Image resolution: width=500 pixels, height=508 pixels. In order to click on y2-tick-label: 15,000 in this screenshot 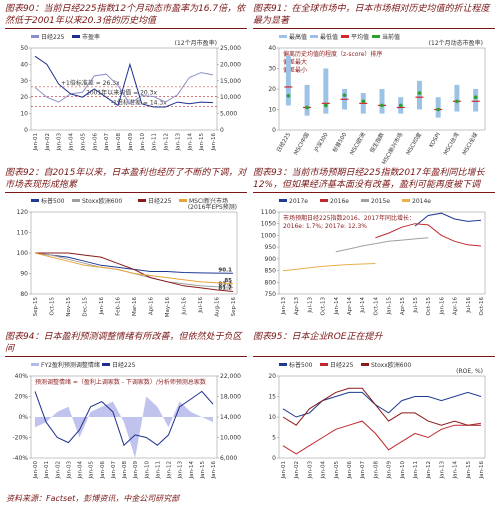, I will do `click(230, 81)`.